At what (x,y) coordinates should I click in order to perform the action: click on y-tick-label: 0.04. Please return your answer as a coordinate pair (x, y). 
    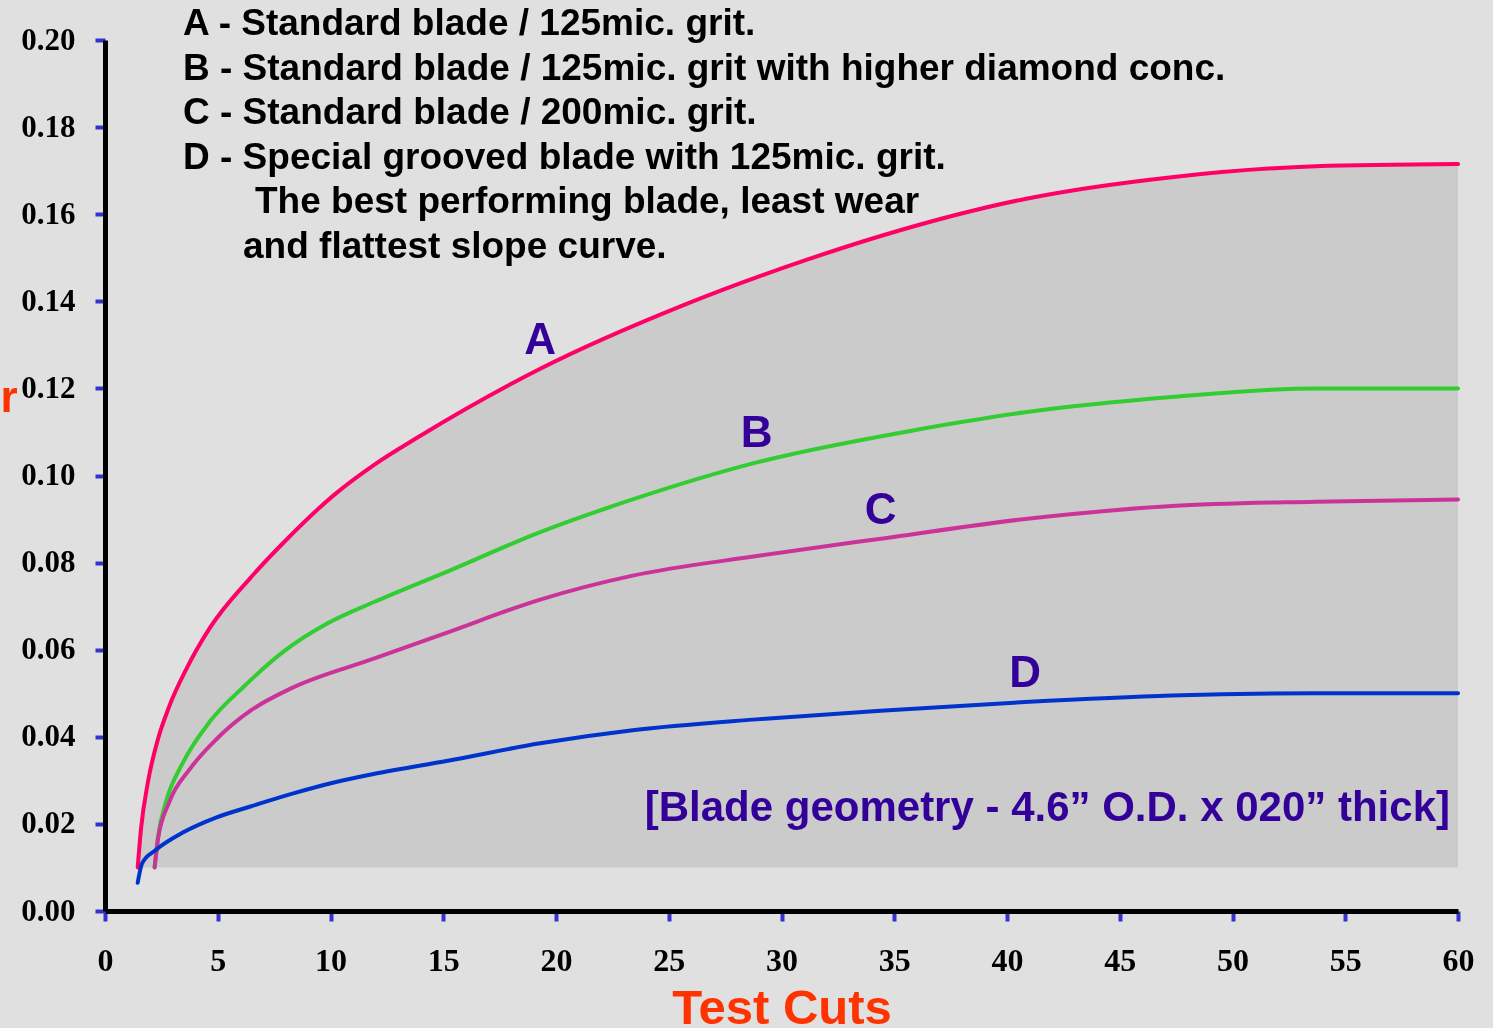
    Looking at the image, I should click on (48, 736).